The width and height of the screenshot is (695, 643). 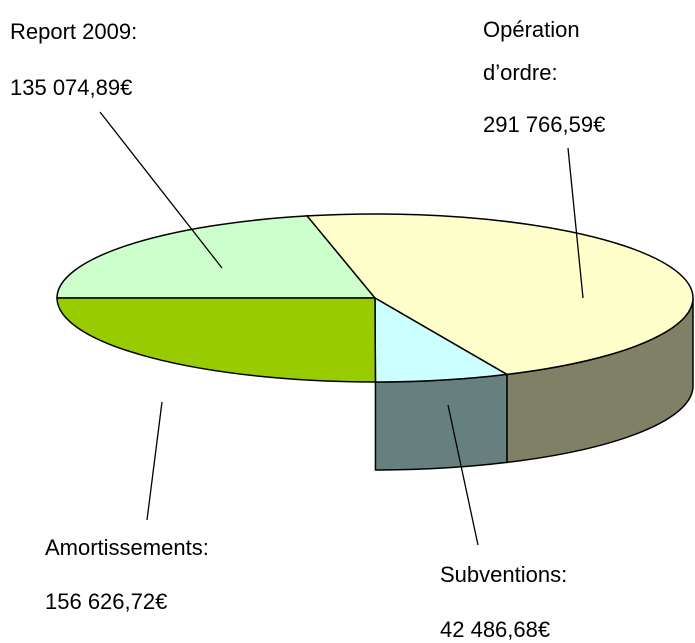 What do you see at coordinates (544, 124) in the screenshot?
I see `value-label: 291 766,59€` at bounding box center [544, 124].